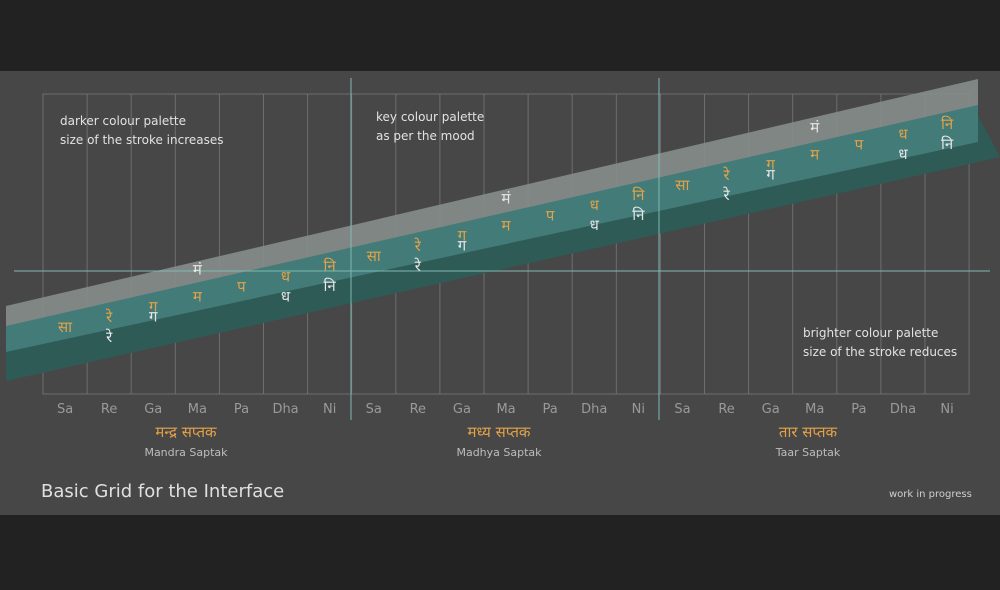 The image size is (1000, 590). Describe the element at coordinates (186, 452) in the screenshot. I see `mandra-saptak-english: Mandra Saptak` at that location.